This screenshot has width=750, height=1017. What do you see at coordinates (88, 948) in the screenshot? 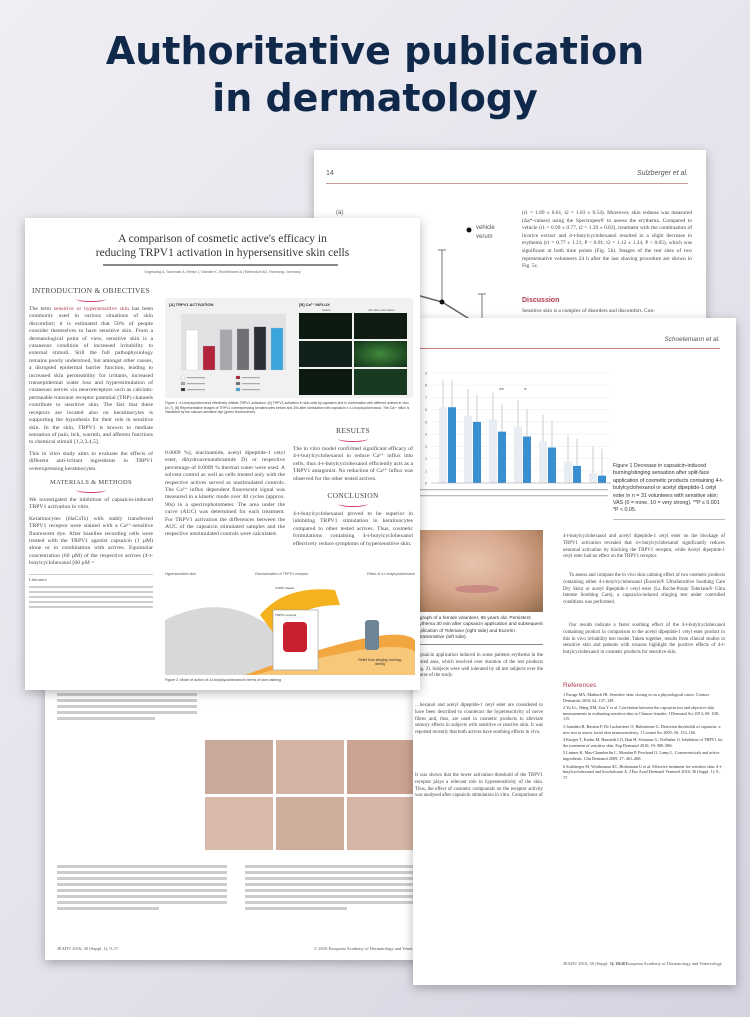
I see `footer-left: JEADV 2016, 30 (Suppl. 1), 9–17` at bounding box center [88, 948].